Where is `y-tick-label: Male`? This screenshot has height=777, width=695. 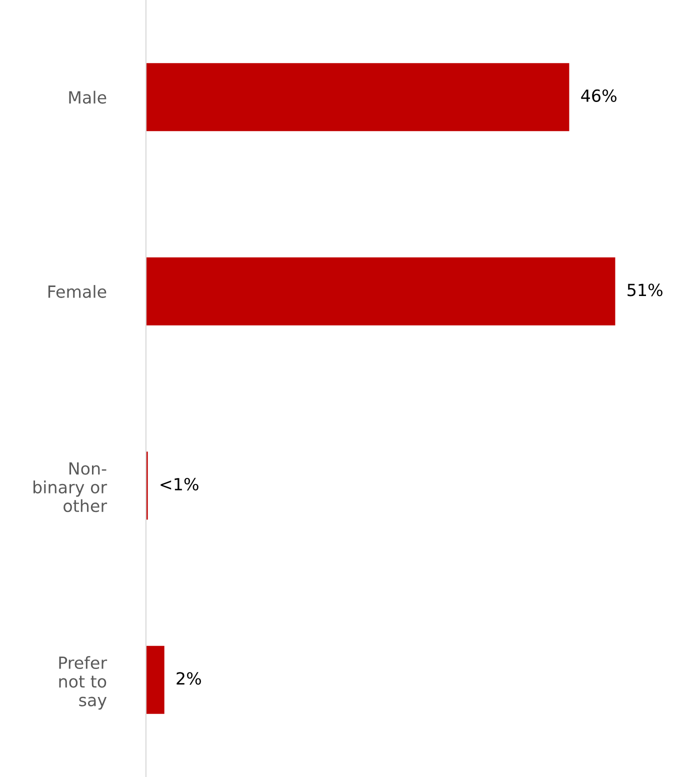
y-tick-label: Male is located at coordinates (87, 97).